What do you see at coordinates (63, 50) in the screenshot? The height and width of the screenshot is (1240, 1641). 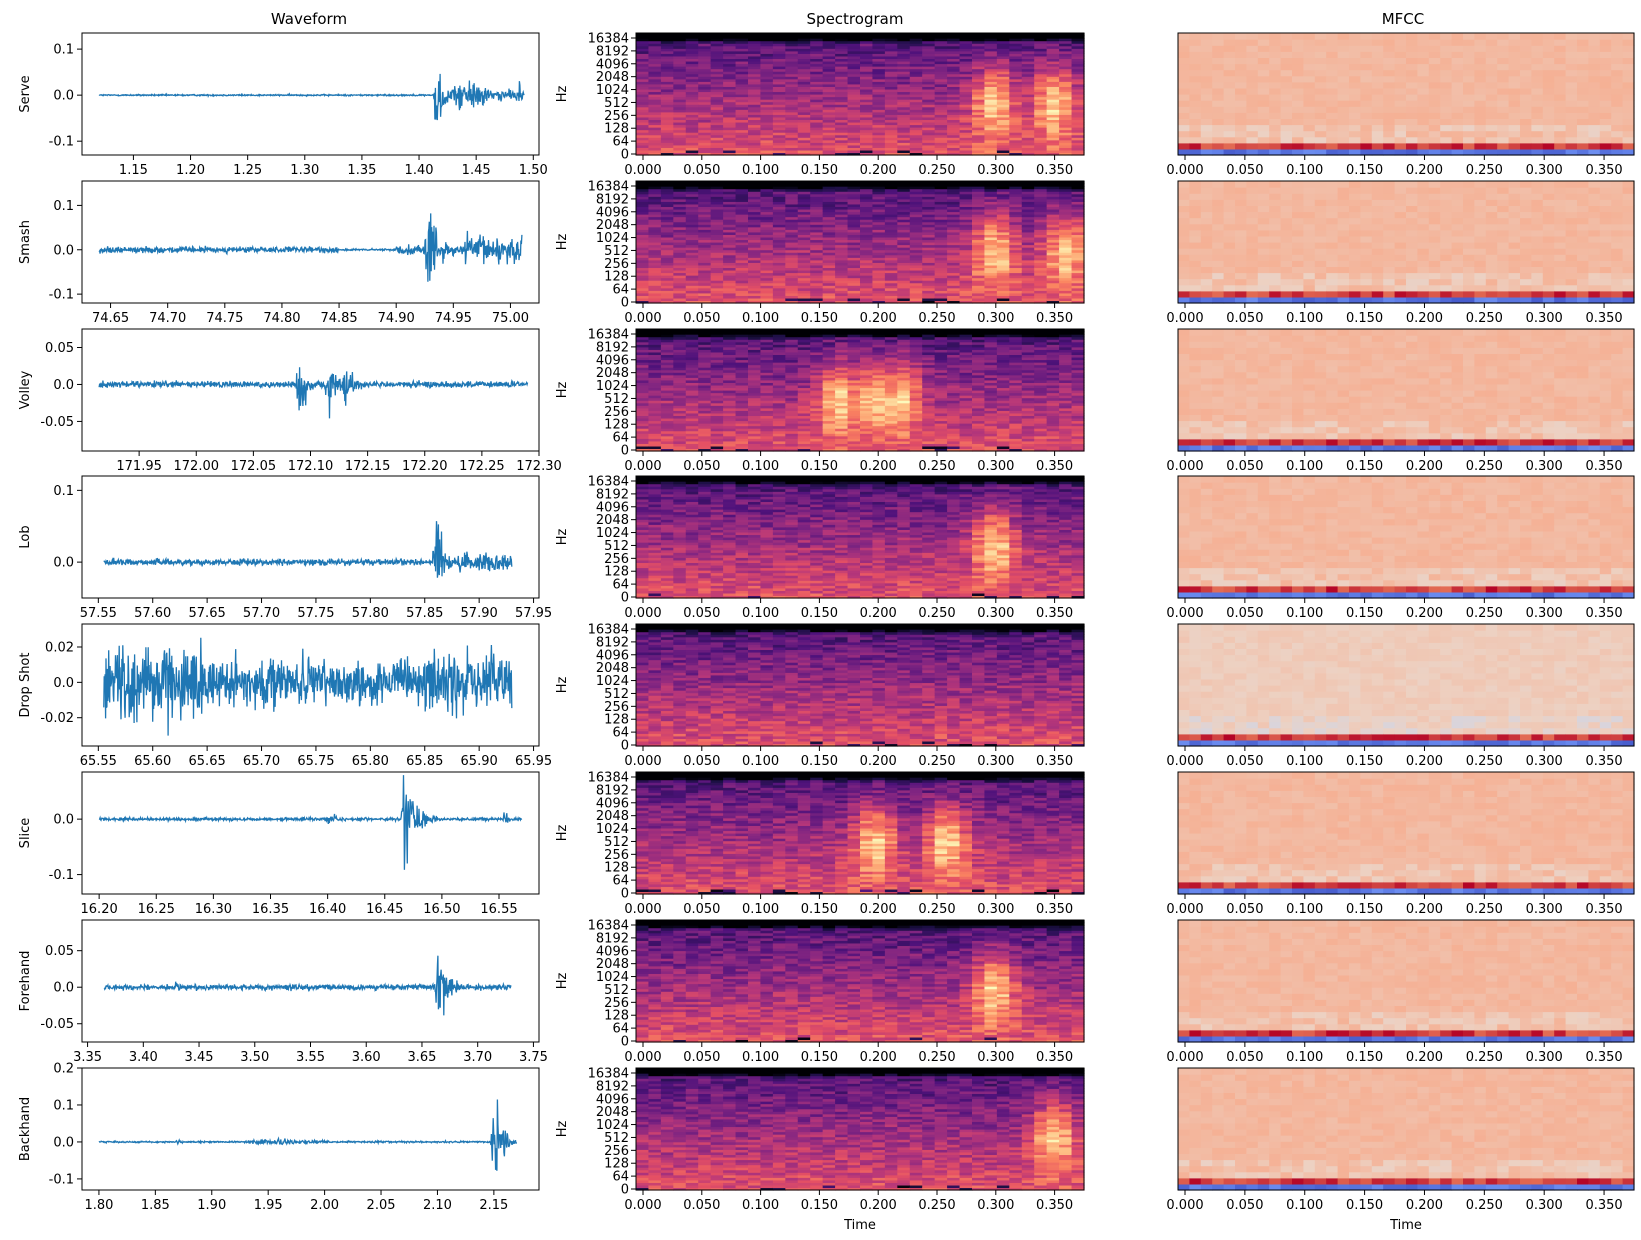 I see `waveform-ytick-label: 0.1` at bounding box center [63, 50].